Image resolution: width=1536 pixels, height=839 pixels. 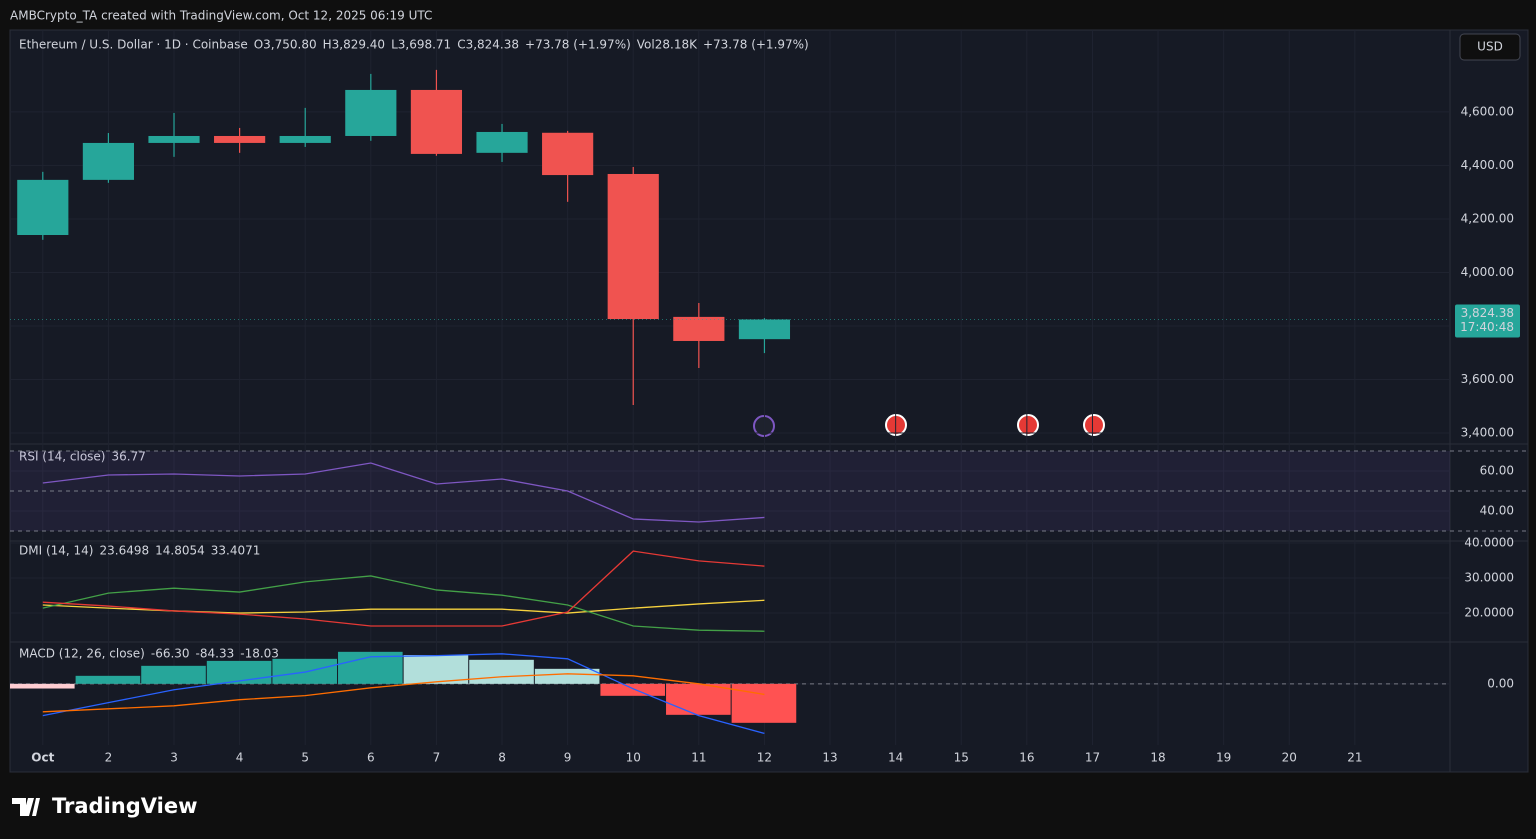 I want to click on legend-value: 14.8054, so click(x=180, y=551).